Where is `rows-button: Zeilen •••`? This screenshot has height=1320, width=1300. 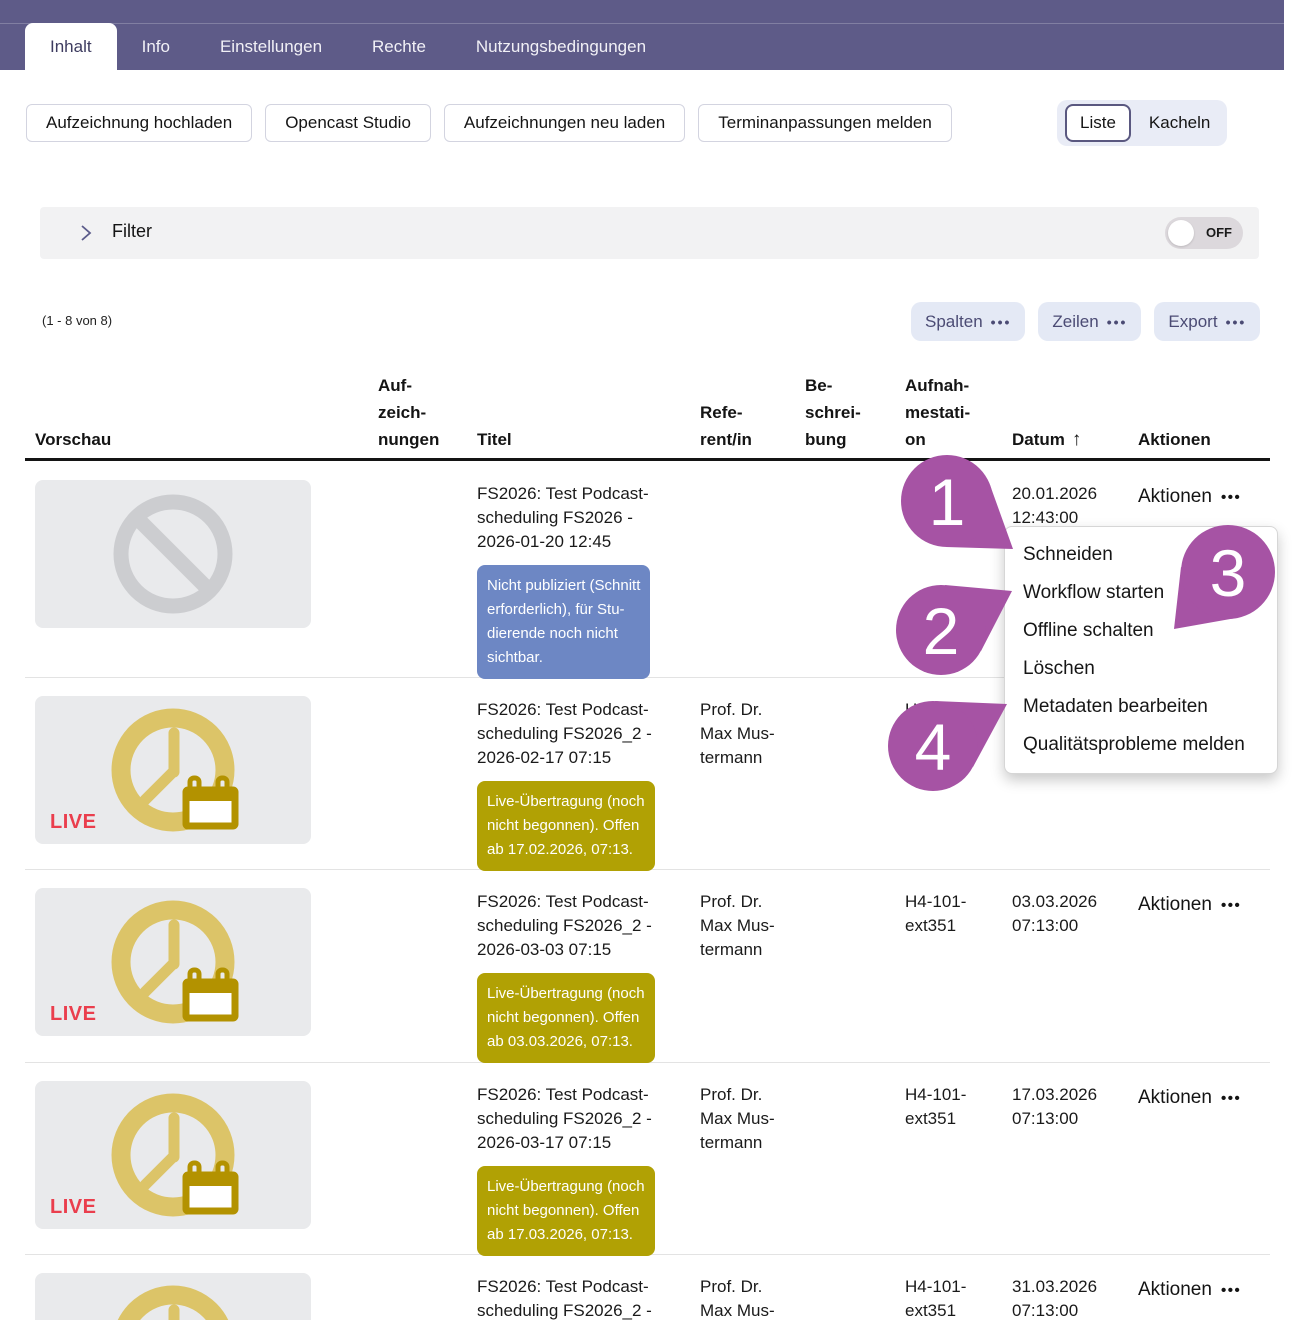
rows-button: Zeilen ••• is located at coordinates (1090, 321).